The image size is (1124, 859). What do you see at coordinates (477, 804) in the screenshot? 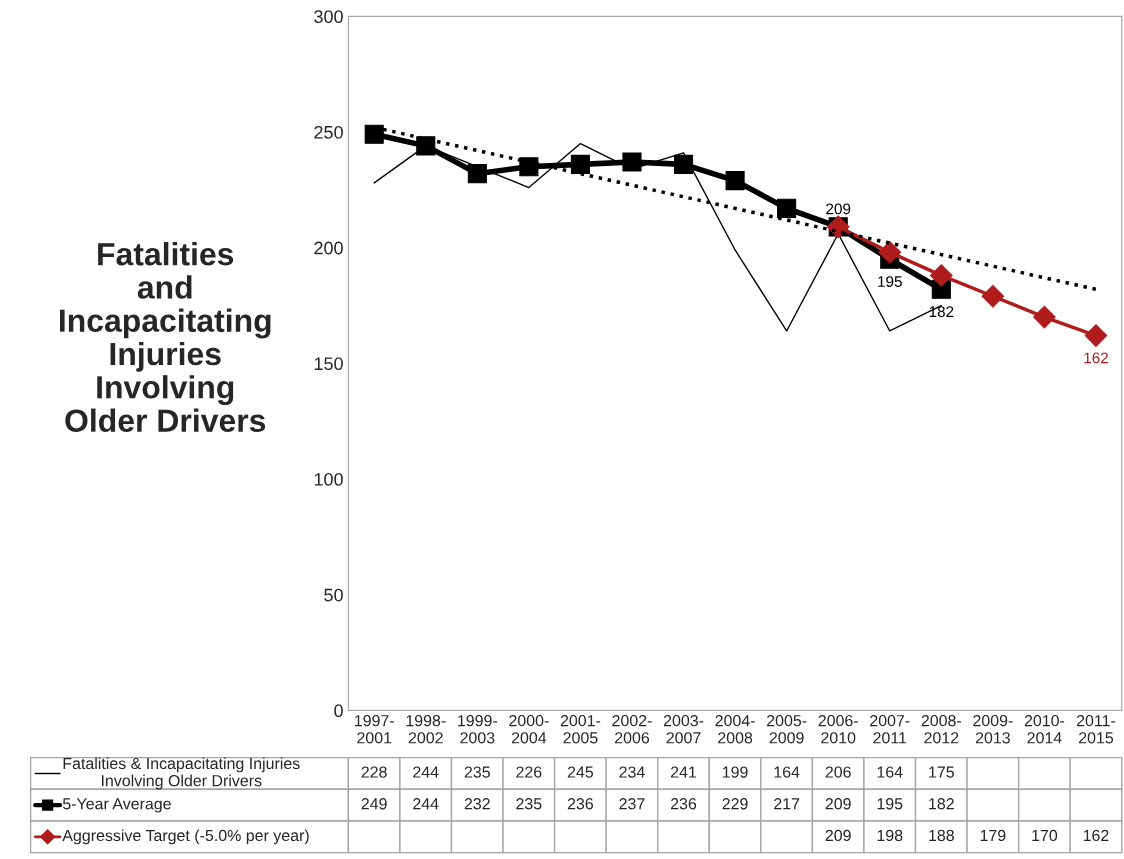
I see `data-label: 232` at bounding box center [477, 804].